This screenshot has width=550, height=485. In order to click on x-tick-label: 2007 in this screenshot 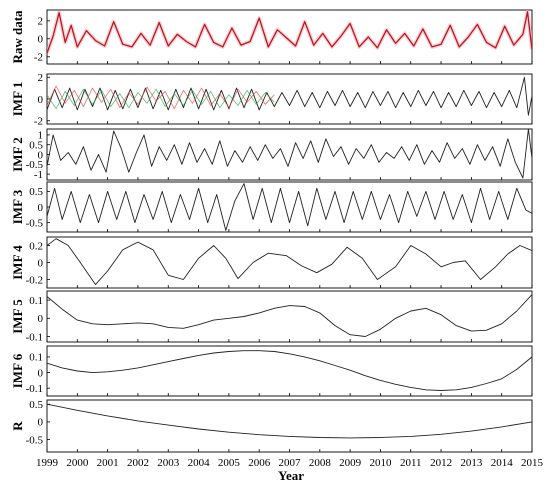, I will do `click(290, 463)`.